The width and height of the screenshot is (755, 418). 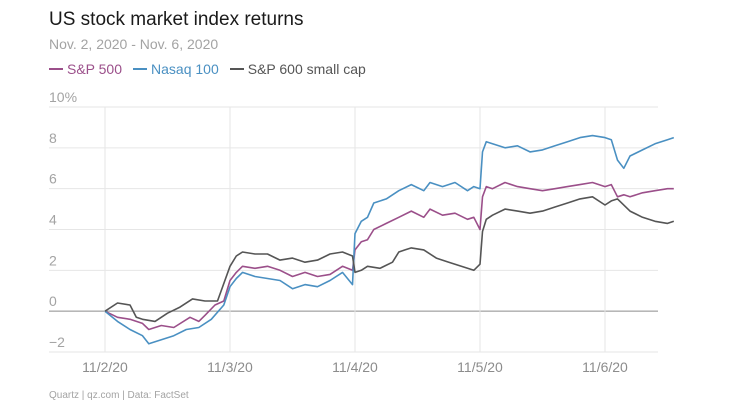 What do you see at coordinates (119, 395) in the screenshot?
I see `source-note: Quartz | qz.com | Data: FactSet` at bounding box center [119, 395].